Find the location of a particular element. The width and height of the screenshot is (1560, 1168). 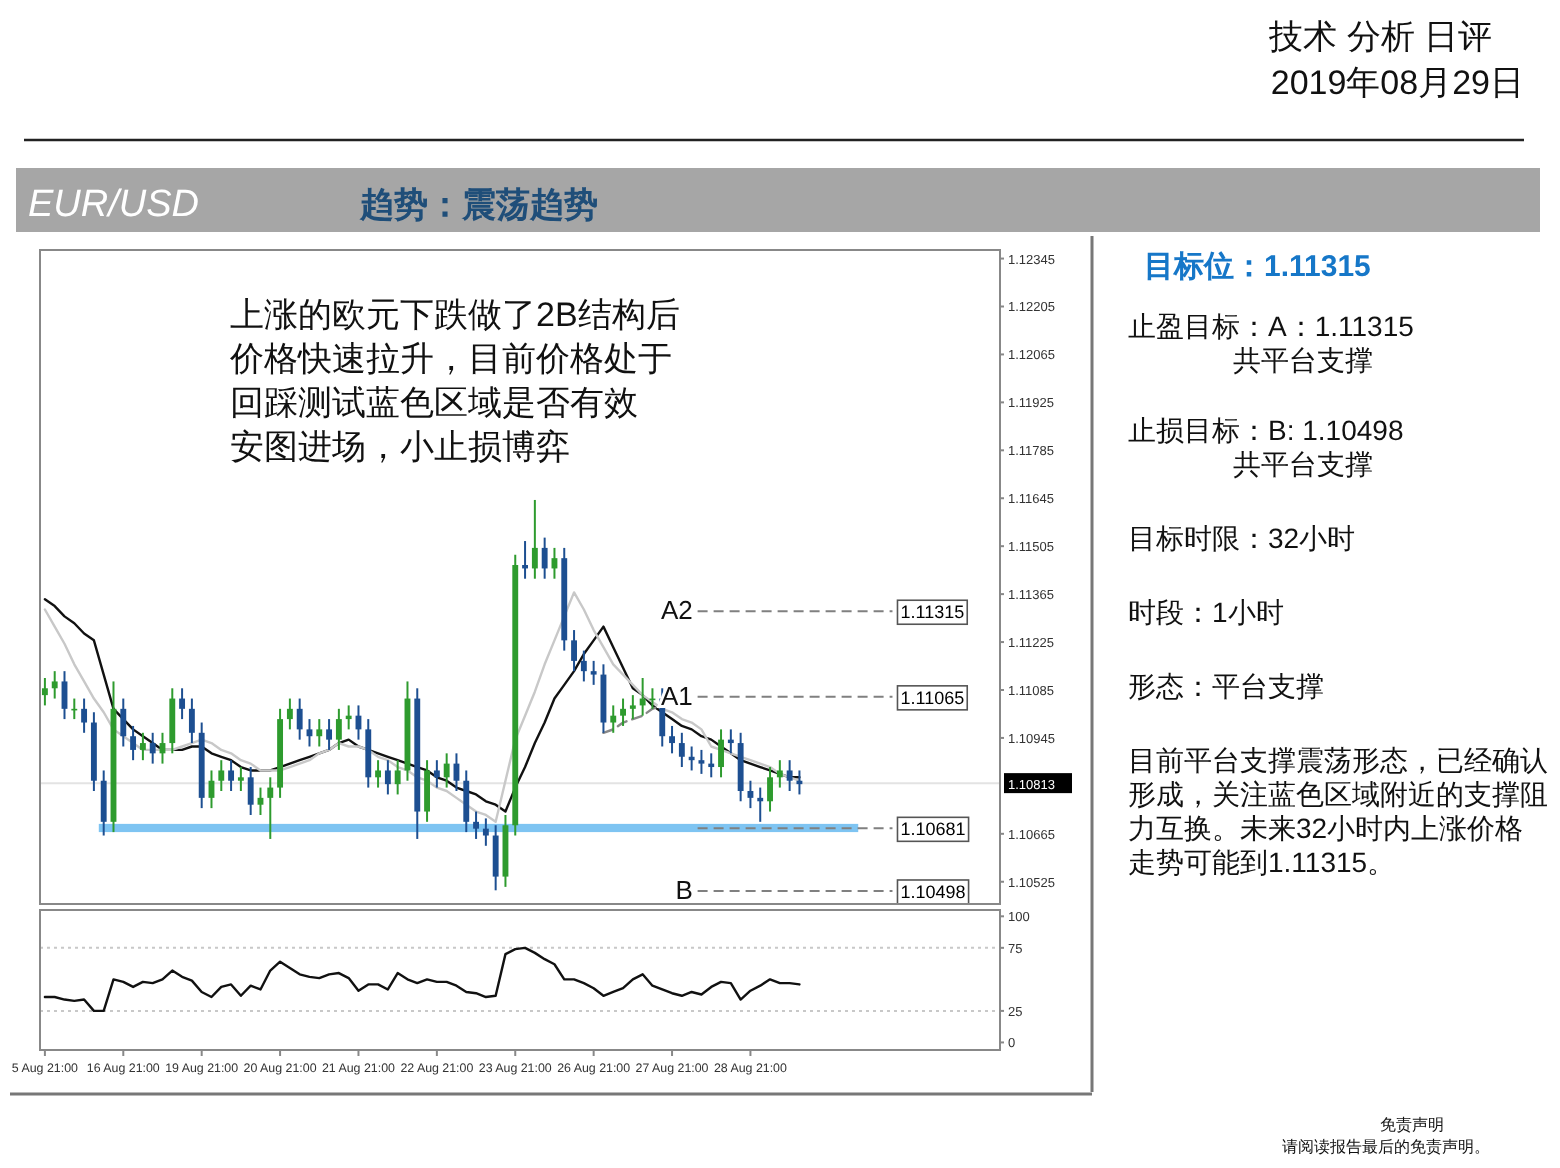

annotation: 安图进场，小止损博弈 is located at coordinates (400, 447).